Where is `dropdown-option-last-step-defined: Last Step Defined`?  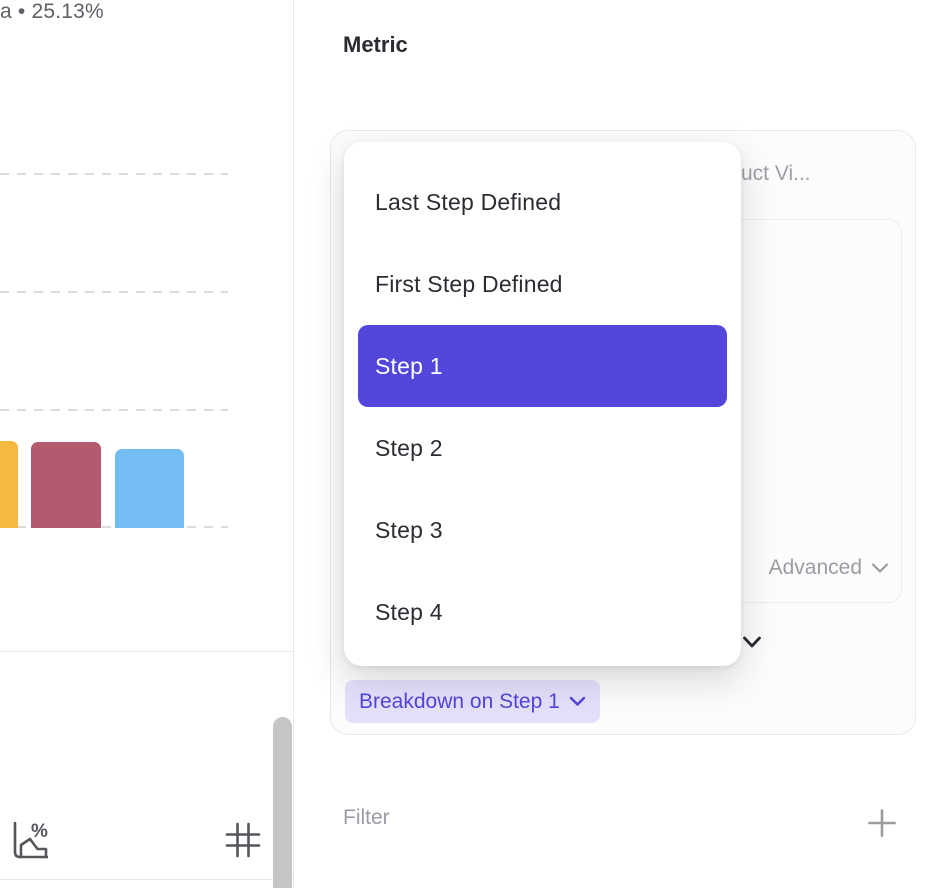 dropdown-option-last-step-defined: Last Step Defined is located at coordinates (468, 201).